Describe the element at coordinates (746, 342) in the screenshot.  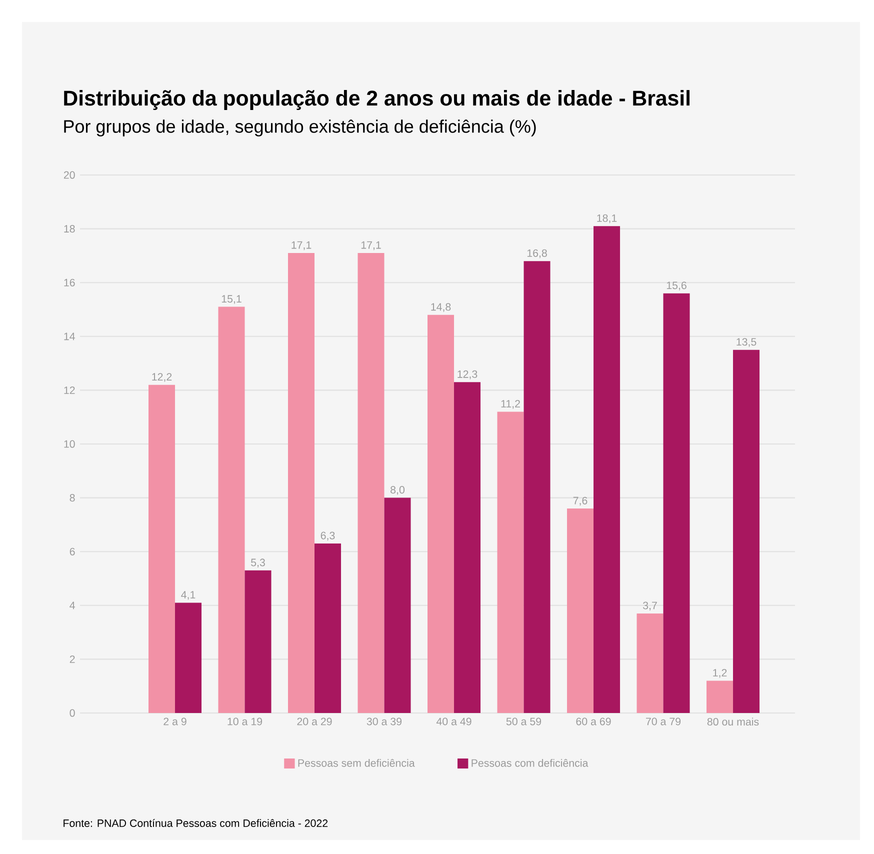
I see `data-label: 13,5` at that location.